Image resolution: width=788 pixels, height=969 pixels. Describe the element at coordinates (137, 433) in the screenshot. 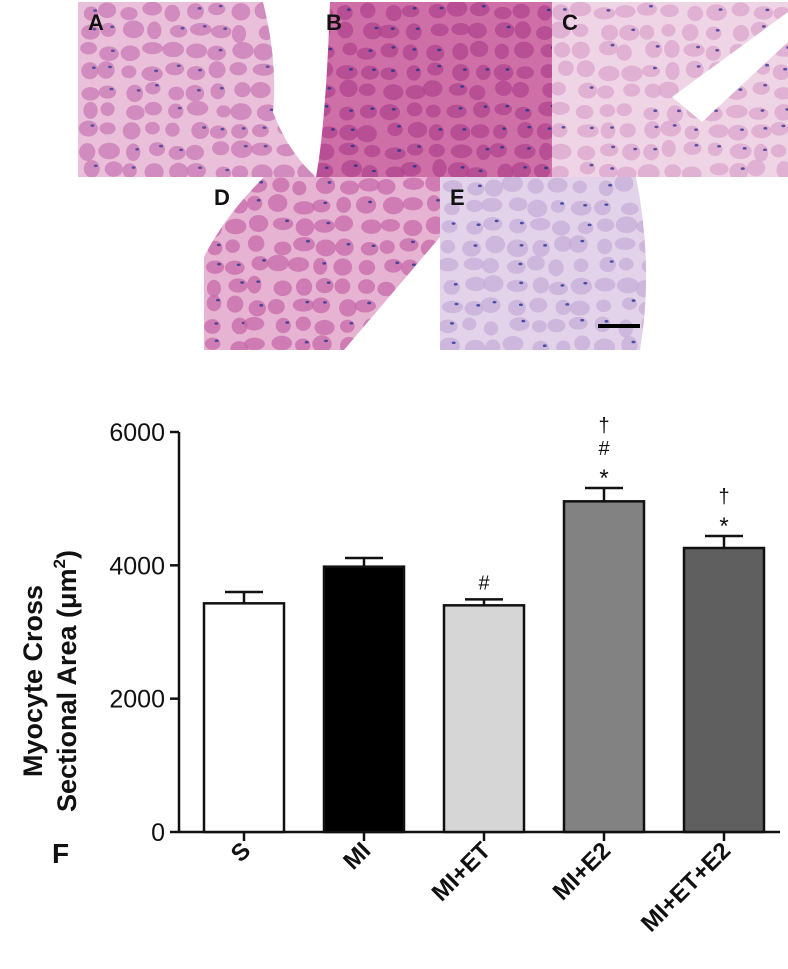

I see `y-tick-label: 6000` at that location.